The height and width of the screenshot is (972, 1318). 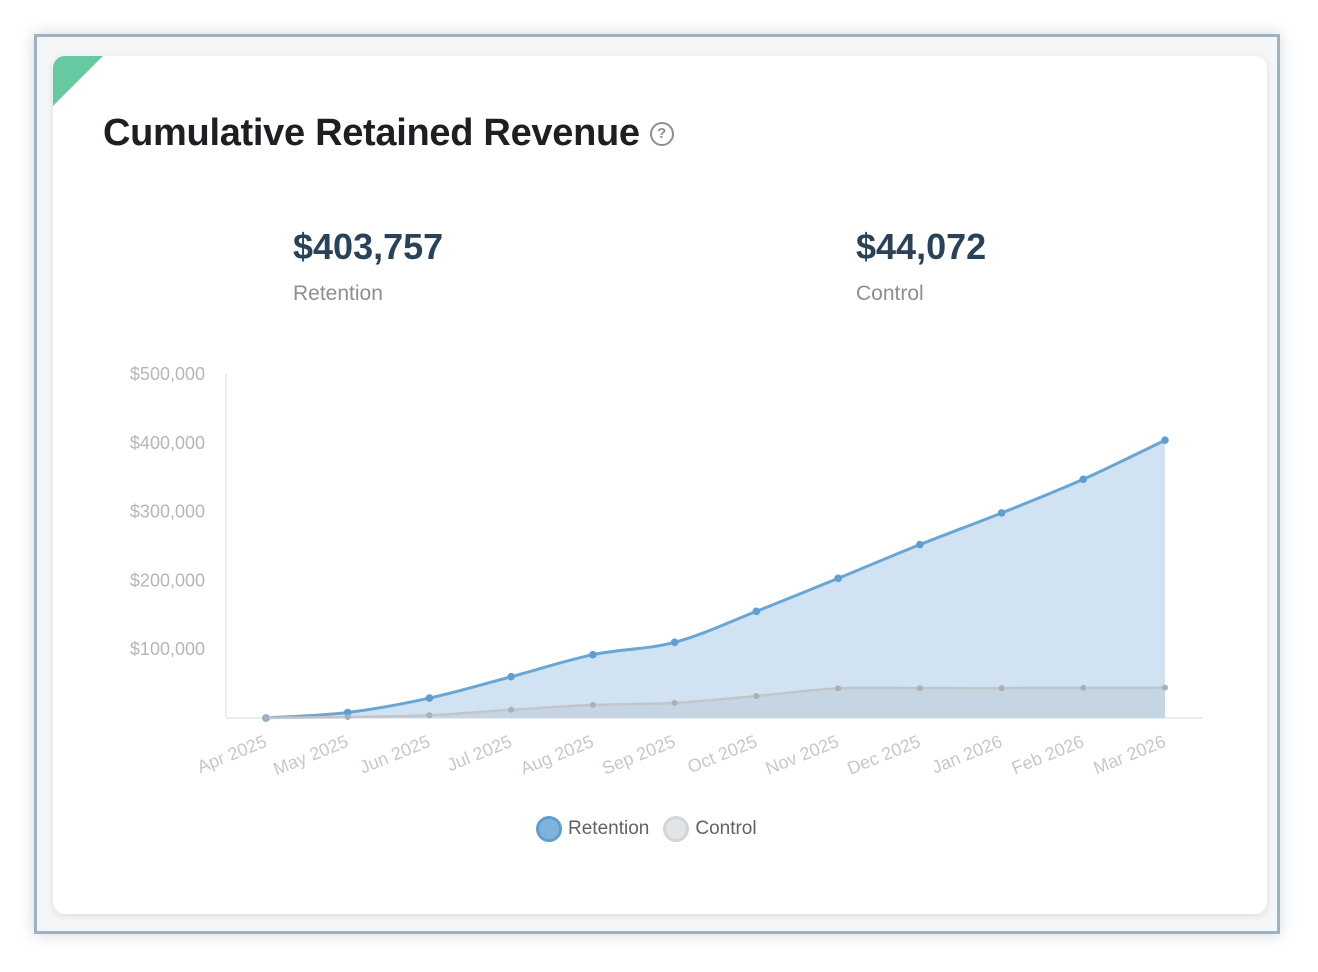 I want to click on x-tick-label: Dec 2025, so click(x=883, y=754).